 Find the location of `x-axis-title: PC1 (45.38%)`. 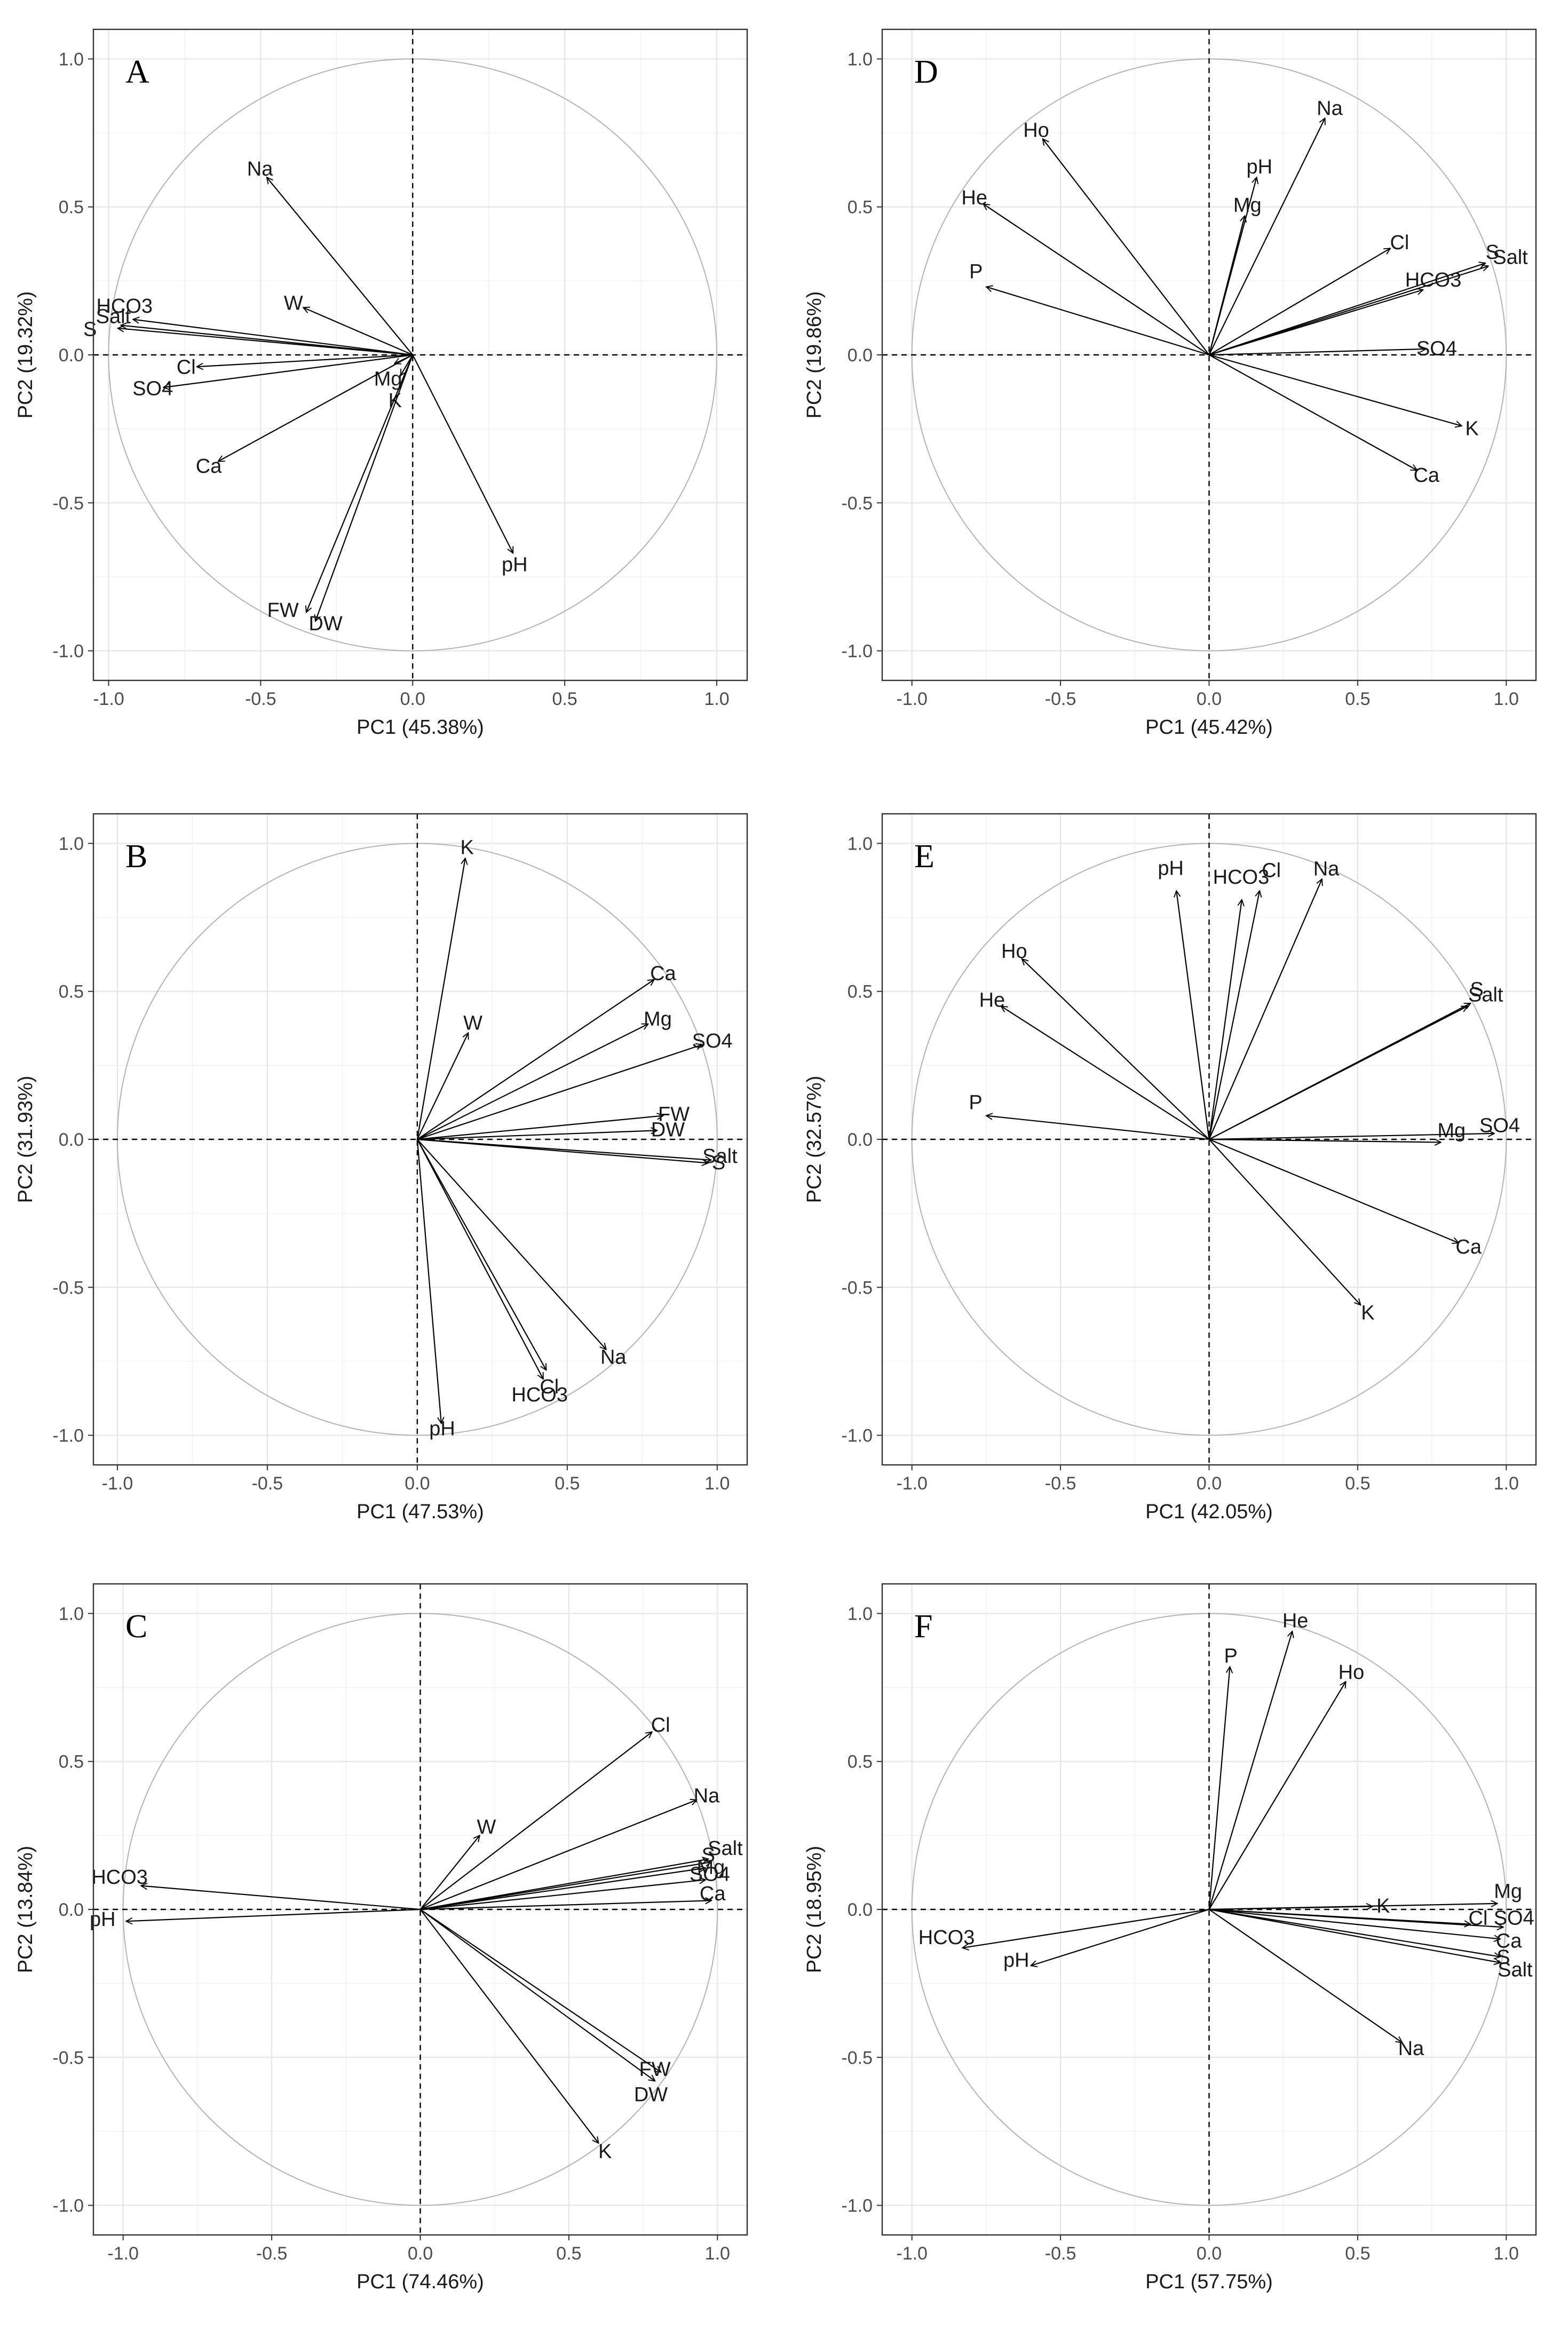

x-axis-title: PC1 (45.38%) is located at coordinates (421, 727).